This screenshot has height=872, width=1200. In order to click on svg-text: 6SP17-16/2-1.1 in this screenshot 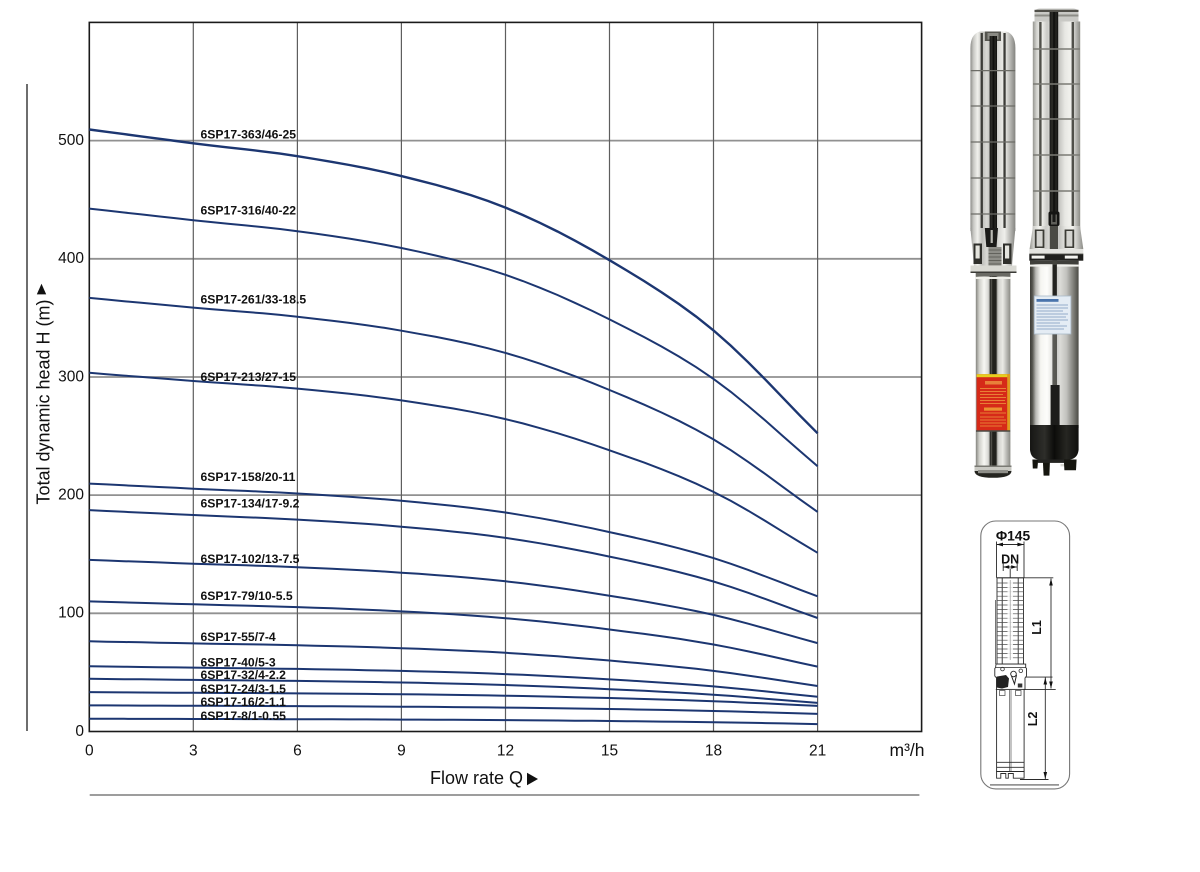, I will do `click(244, 702)`.